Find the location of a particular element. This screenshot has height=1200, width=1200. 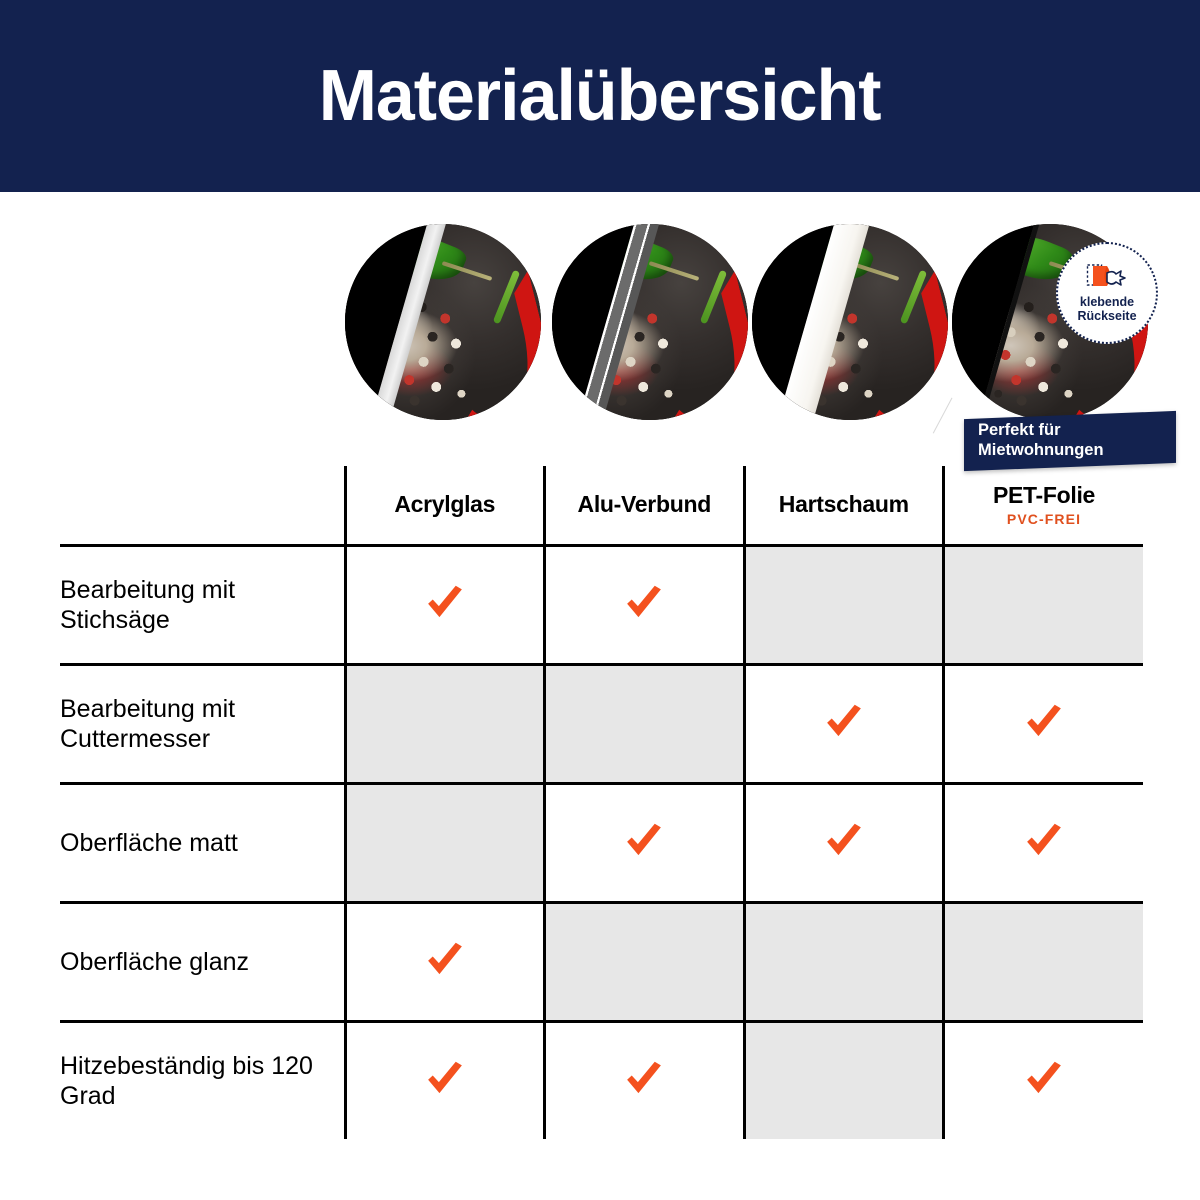

table-row: Bearbeitung mit Stichsäge is located at coordinates (601, 605).